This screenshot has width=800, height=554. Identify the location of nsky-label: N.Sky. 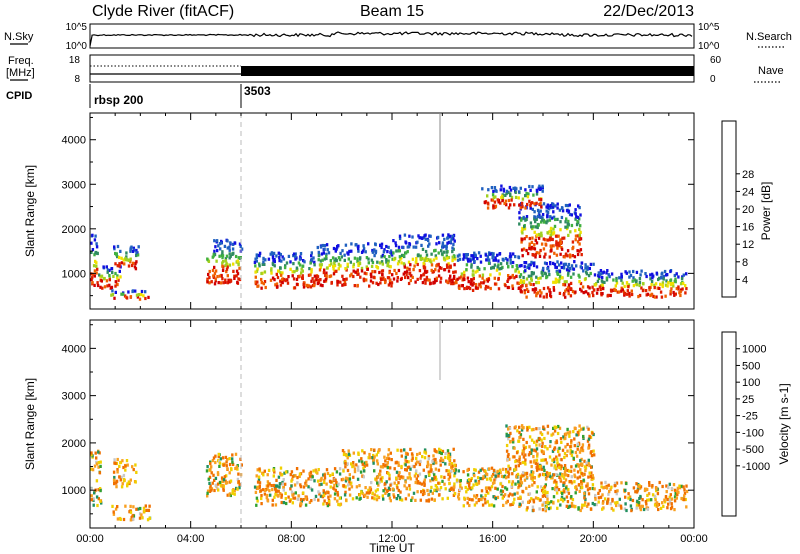
(19, 37).